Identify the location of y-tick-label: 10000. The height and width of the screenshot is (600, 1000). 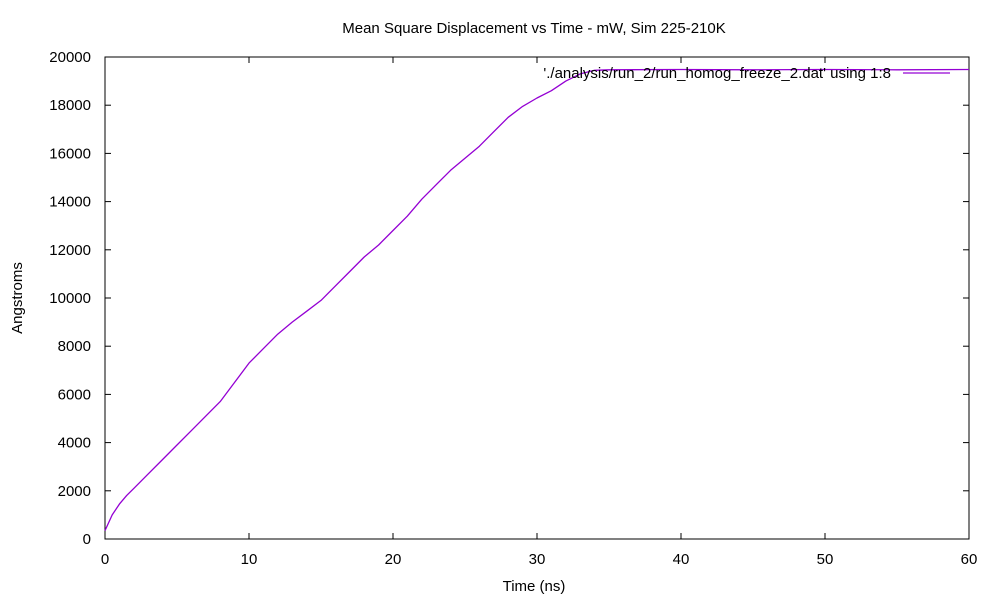
(70, 298).